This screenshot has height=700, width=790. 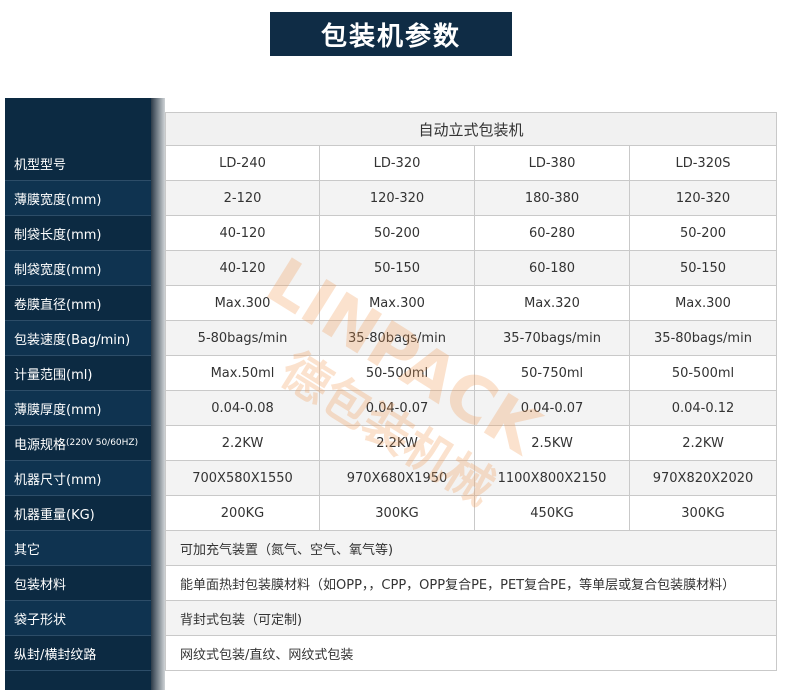 I want to click on row-label: 制袋长度(mm), so click(x=78, y=233).